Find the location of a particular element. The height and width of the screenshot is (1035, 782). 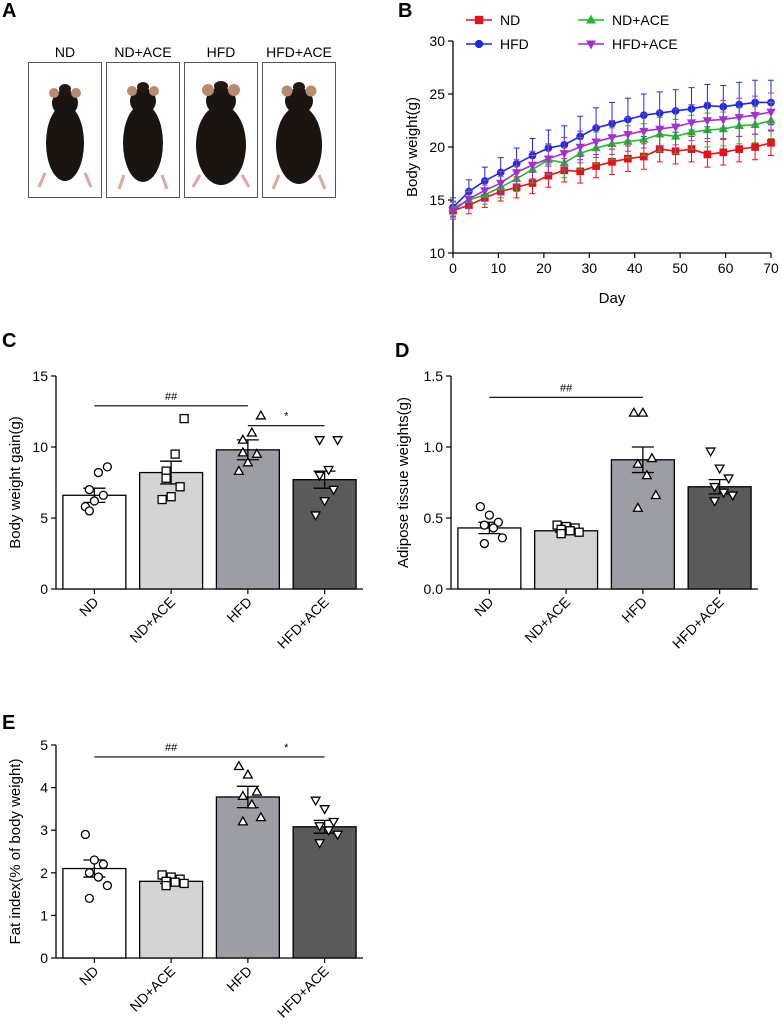

x-tick-label: HFD is located at coordinates (634, 610).